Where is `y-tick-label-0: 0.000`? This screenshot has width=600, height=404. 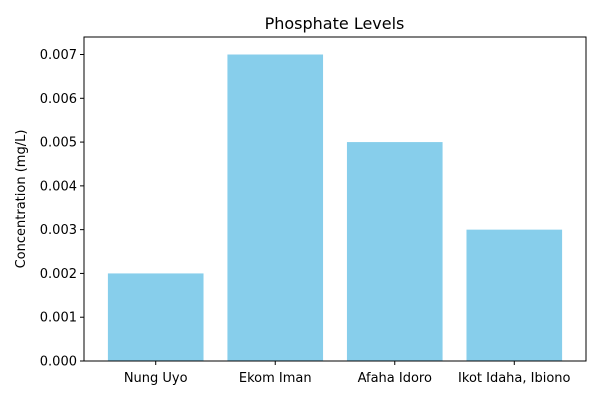
y-tick-label-0: 0.000 is located at coordinates (58, 362).